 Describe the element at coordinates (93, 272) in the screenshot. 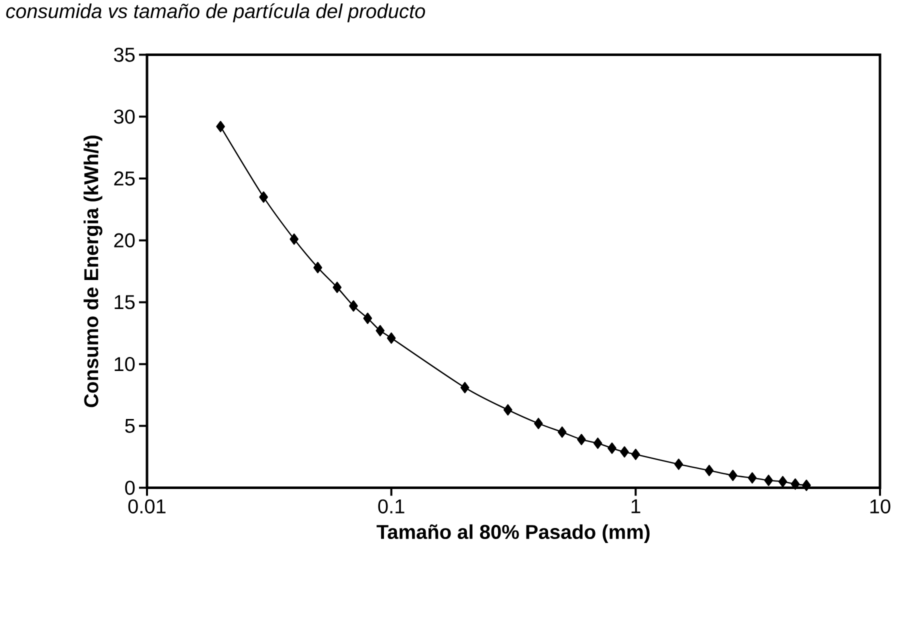

I see `y-axis-title: Consumo de Energia (kWh/t)` at that location.